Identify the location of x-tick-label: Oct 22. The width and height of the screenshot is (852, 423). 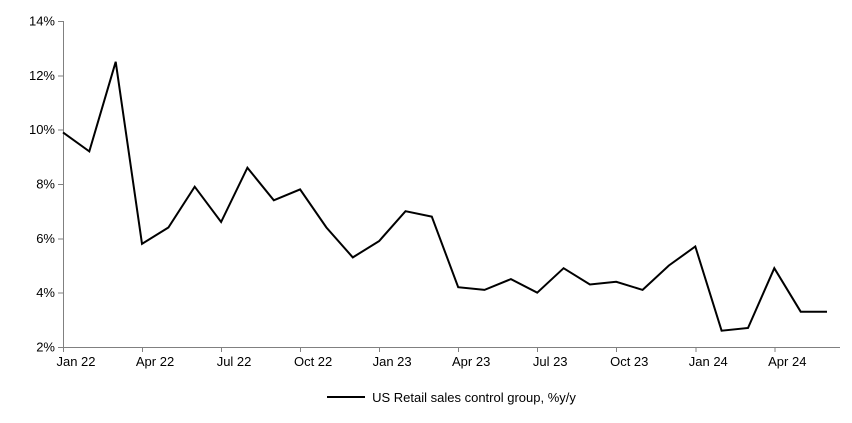
(313, 361).